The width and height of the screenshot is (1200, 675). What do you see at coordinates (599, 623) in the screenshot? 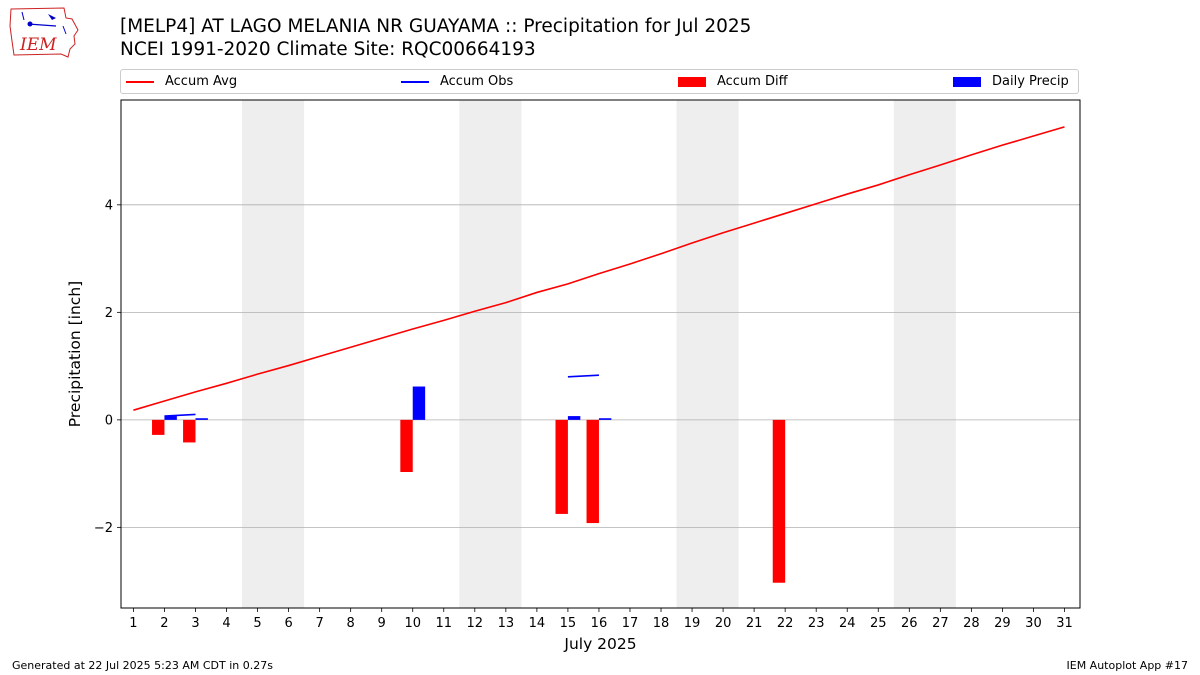
I see `x-tick-label-16: 16` at bounding box center [599, 623].